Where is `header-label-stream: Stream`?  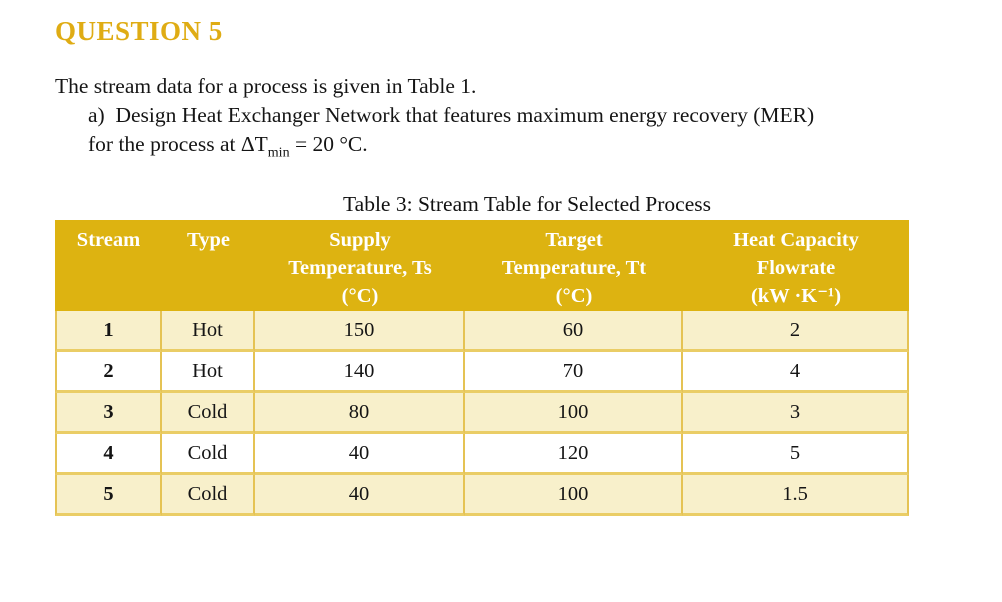
header-label-stream: Stream is located at coordinates (108, 240).